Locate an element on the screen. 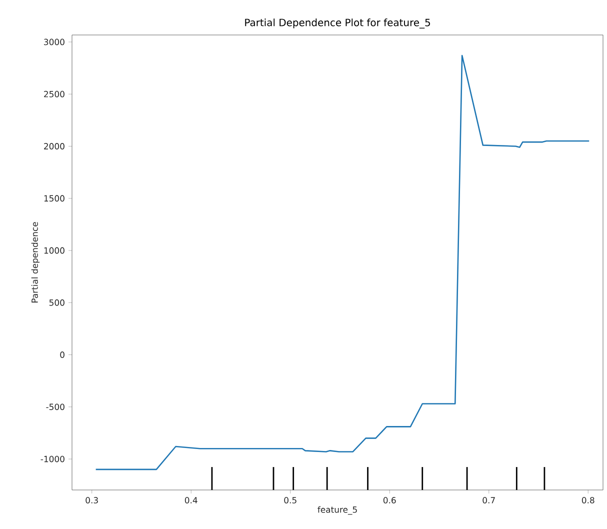 Image resolution: width=607 pixels, height=529 pixels. y-tick-label: 3000 is located at coordinates (54, 42).